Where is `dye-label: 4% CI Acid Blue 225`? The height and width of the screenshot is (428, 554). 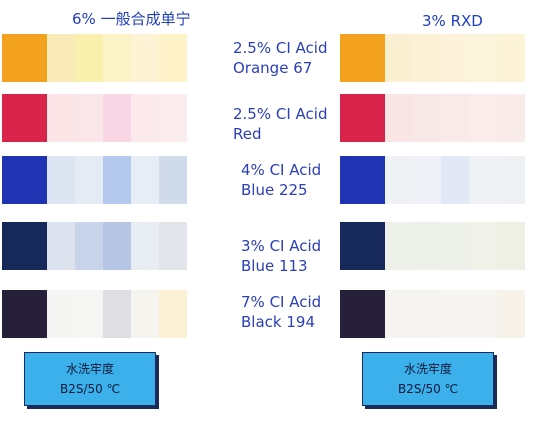 dye-label: 4% CI Acid Blue 225 is located at coordinates (281, 180).